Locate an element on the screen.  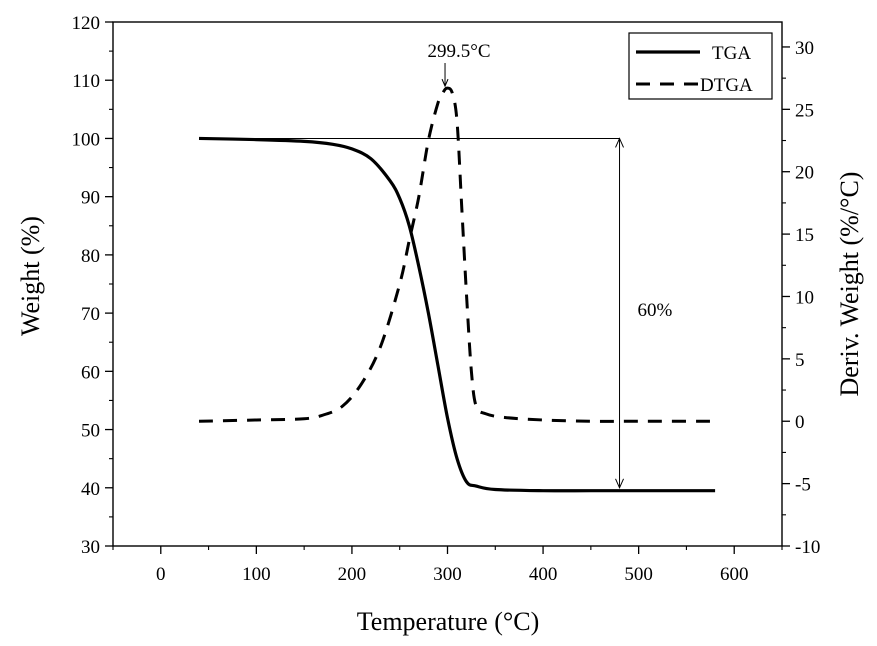
x-tick-label: 300 is located at coordinates (447, 574).